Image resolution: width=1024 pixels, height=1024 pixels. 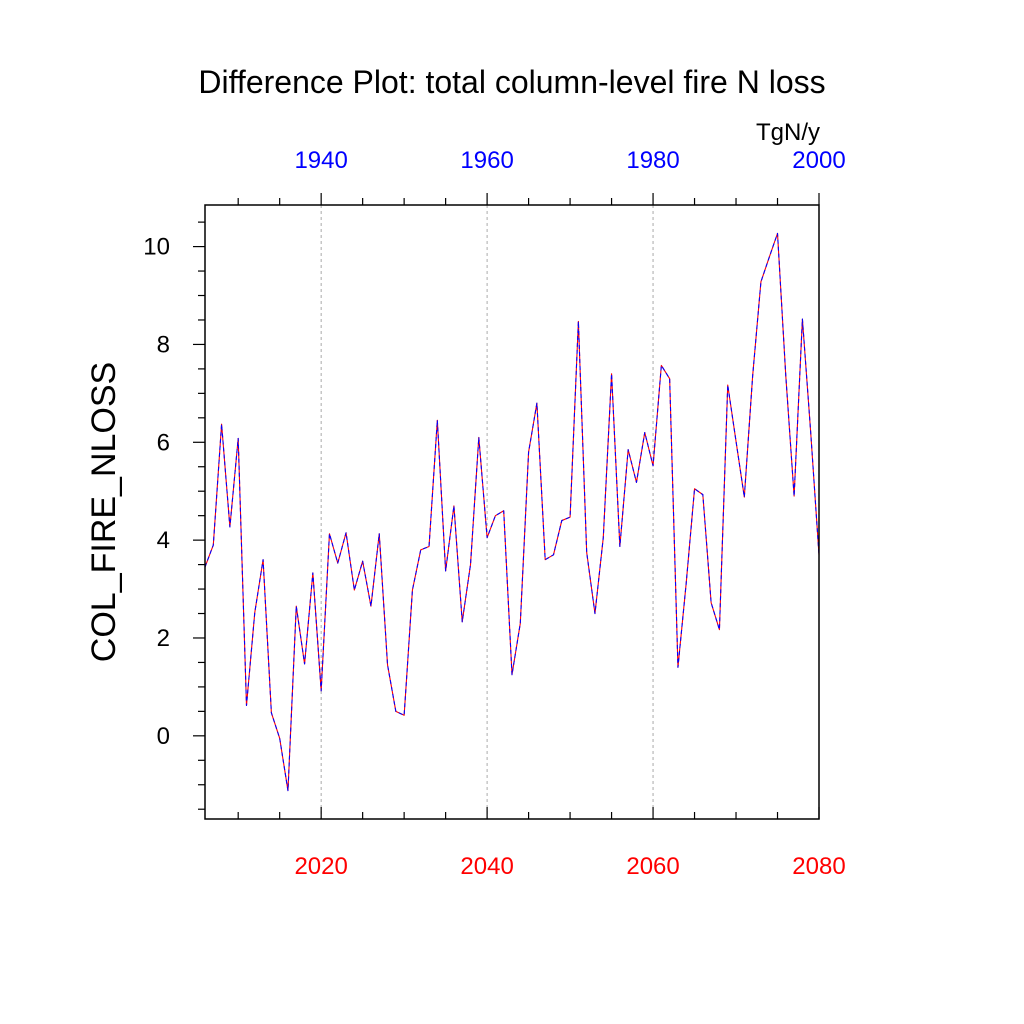 What do you see at coordinates (486, 866) in the screenshot?
I see `bottom-tick-label-2040: 2040` at bounding box center [486, 866].